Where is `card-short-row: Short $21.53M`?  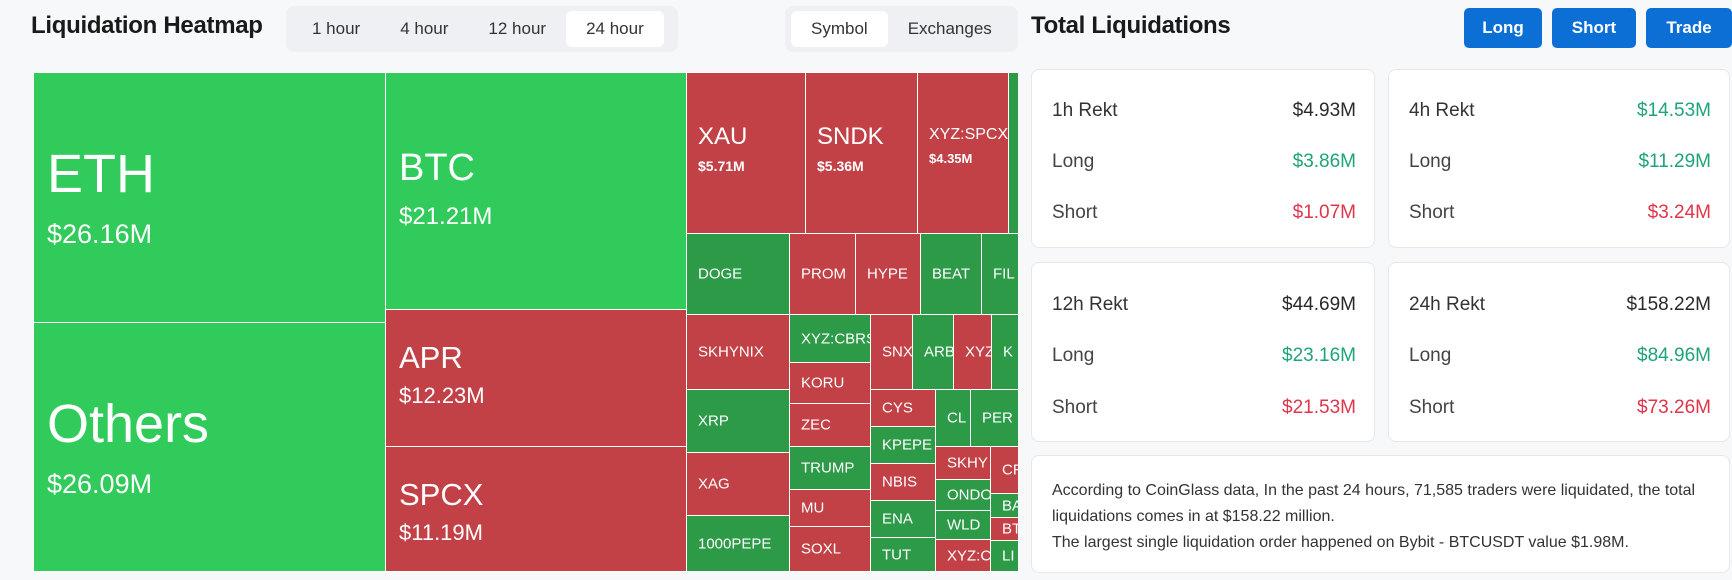
card-short-row: Short $21.53M is located at coordinates (1204, 408).